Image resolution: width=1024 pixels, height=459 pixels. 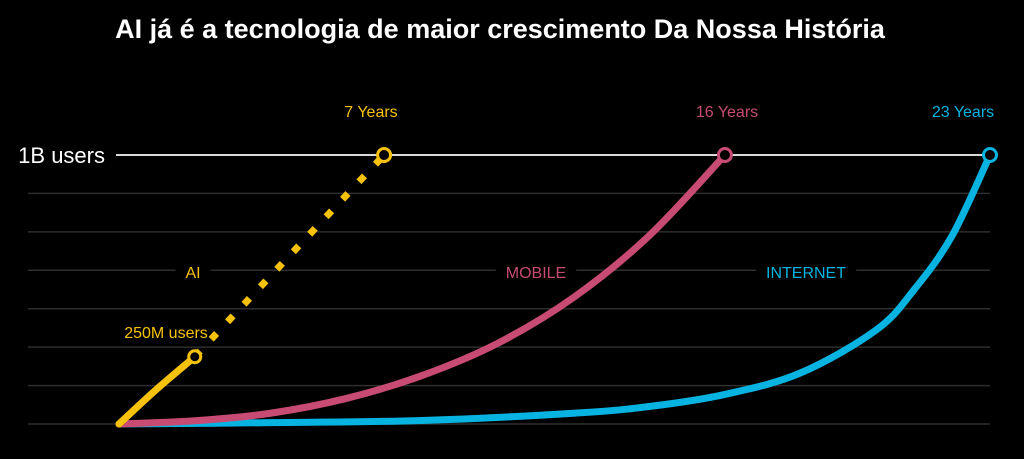 I want to click on lbl-mobile-backdrop, so click(x=536, y=273).